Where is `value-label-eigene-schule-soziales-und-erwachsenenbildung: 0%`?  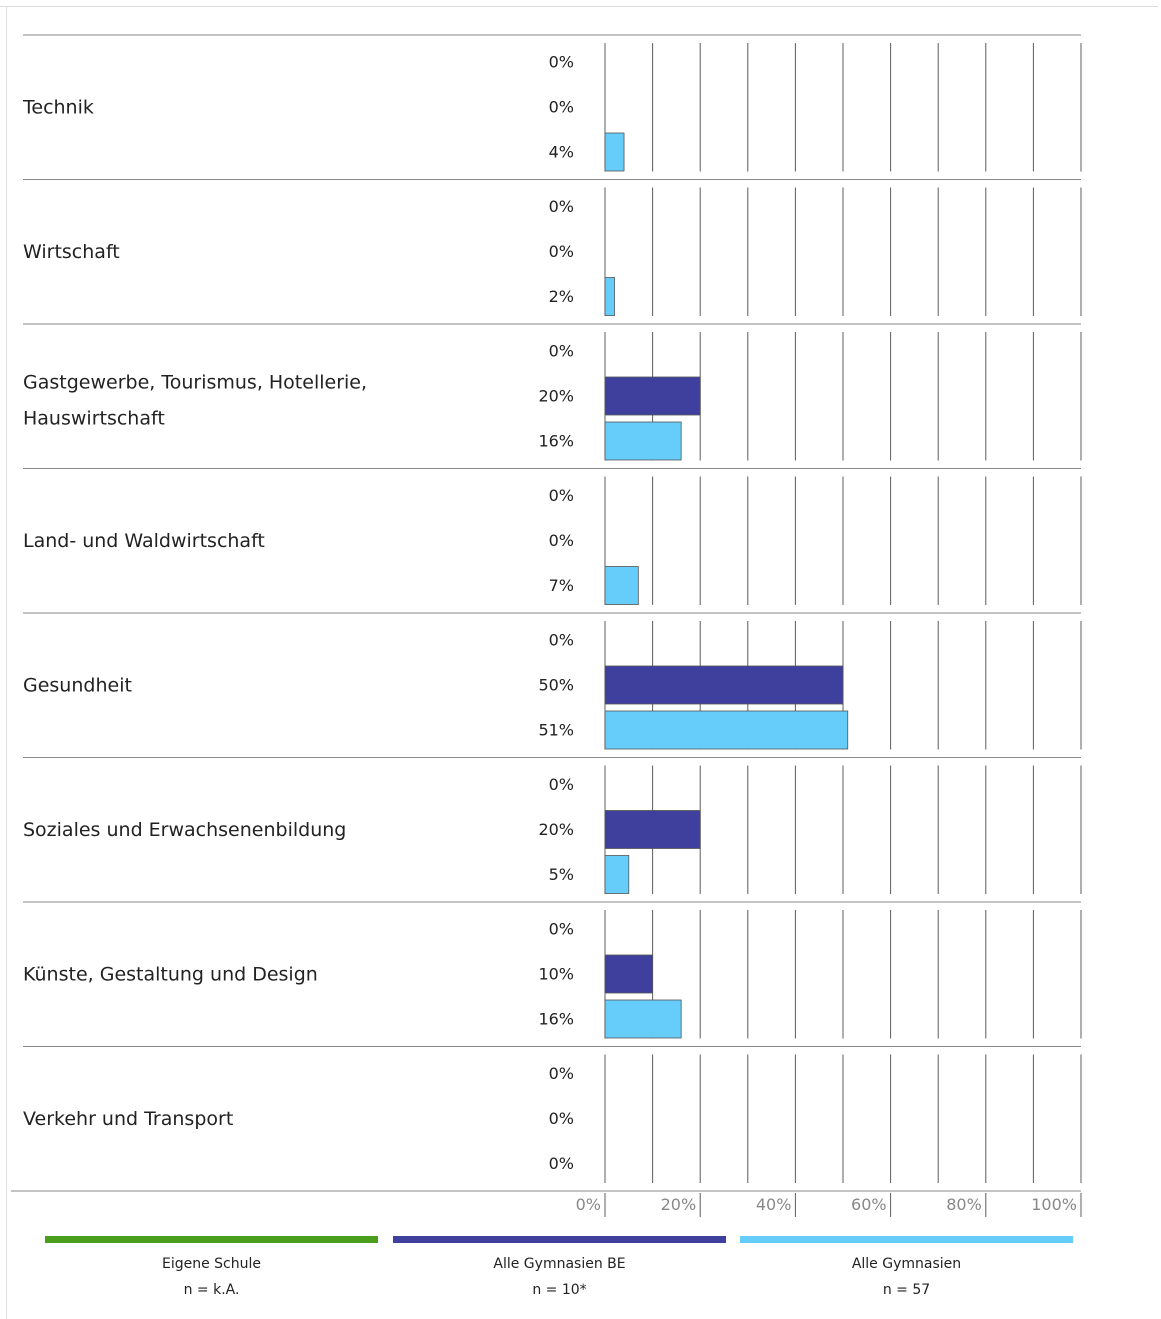
value-label-eigene-schule-soziales-und-erwachsenenbildung: 0% is located at coordinates (561, 784).